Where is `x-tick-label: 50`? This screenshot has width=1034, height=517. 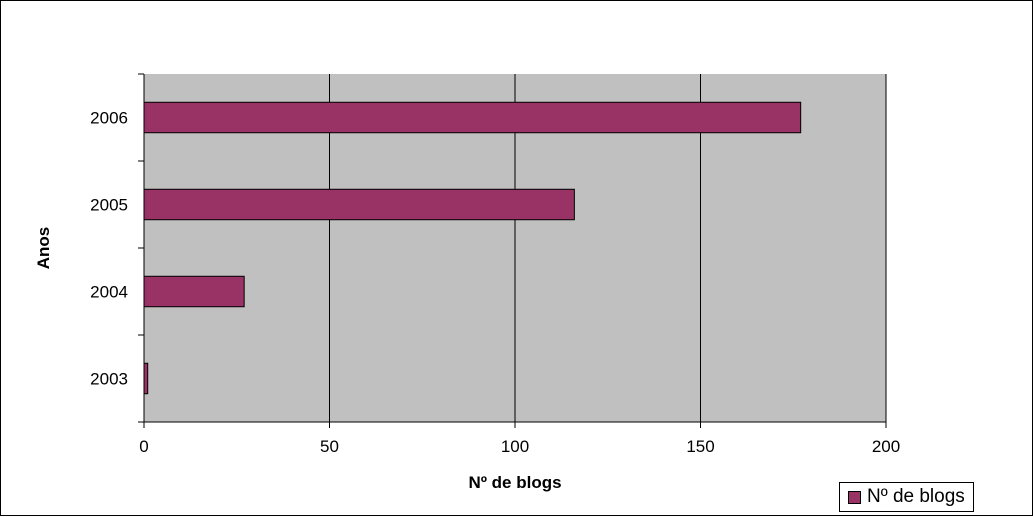 x-tick-label: 50 is located at coordinates (329, 446).